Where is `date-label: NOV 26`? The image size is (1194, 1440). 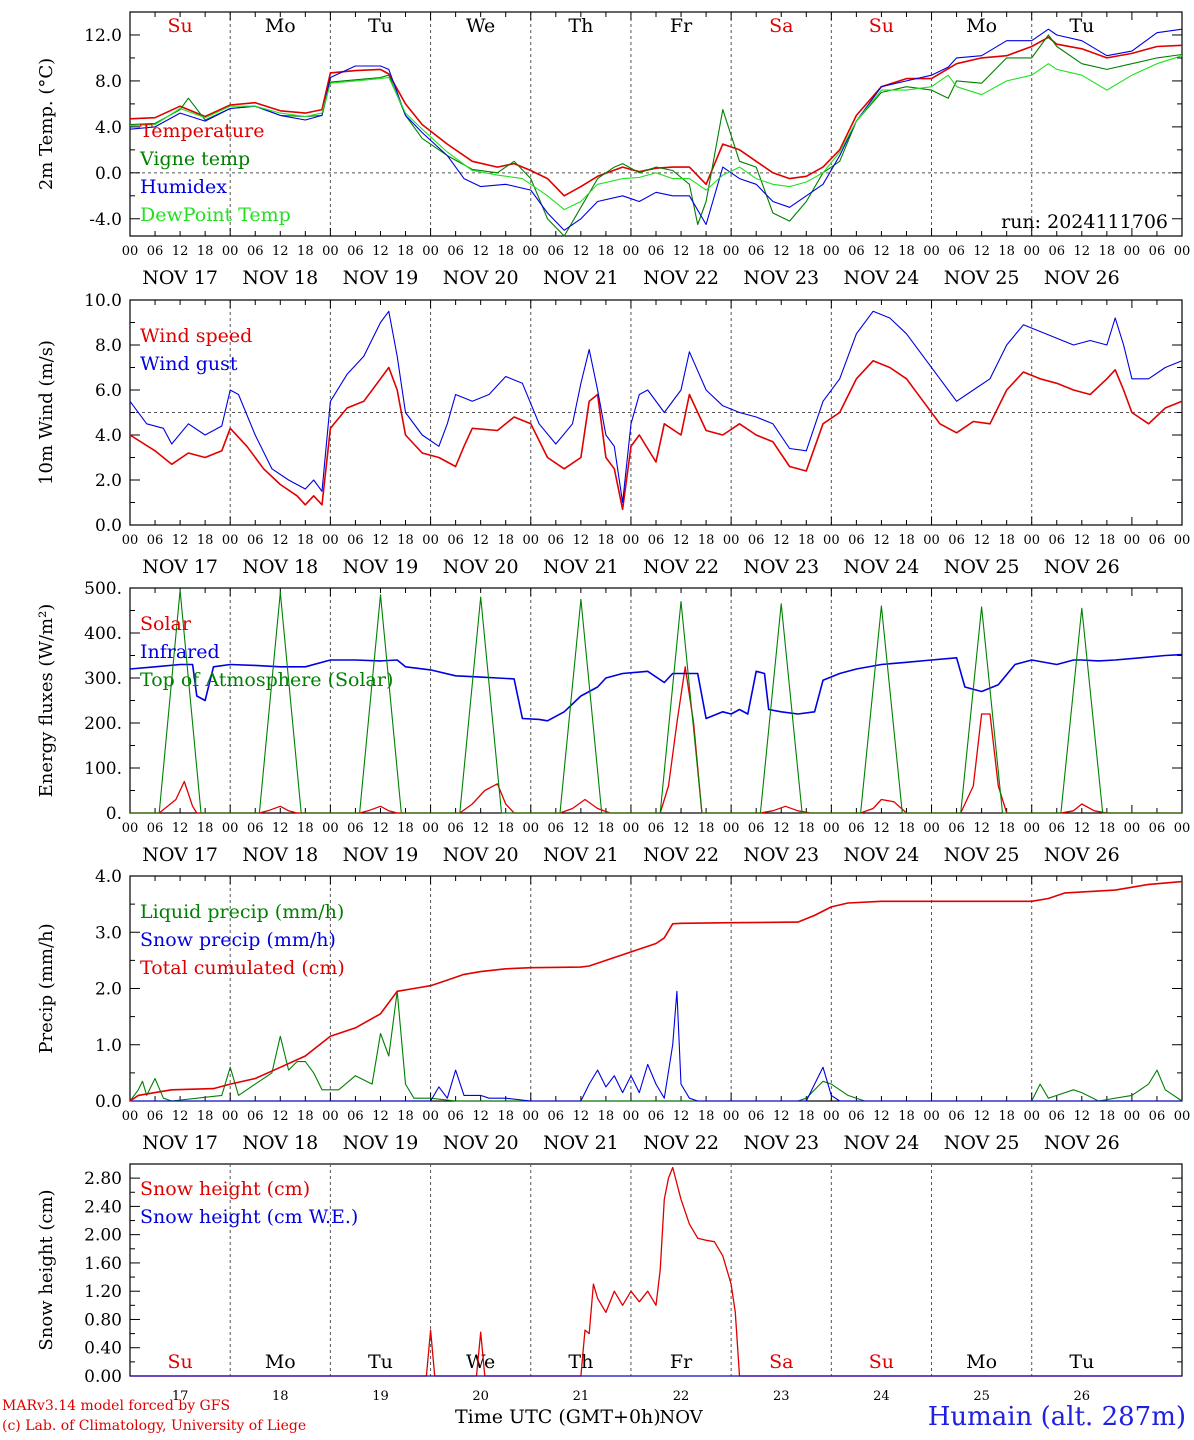
date-label: NOV 26 is located at coordinates (1082, 567).